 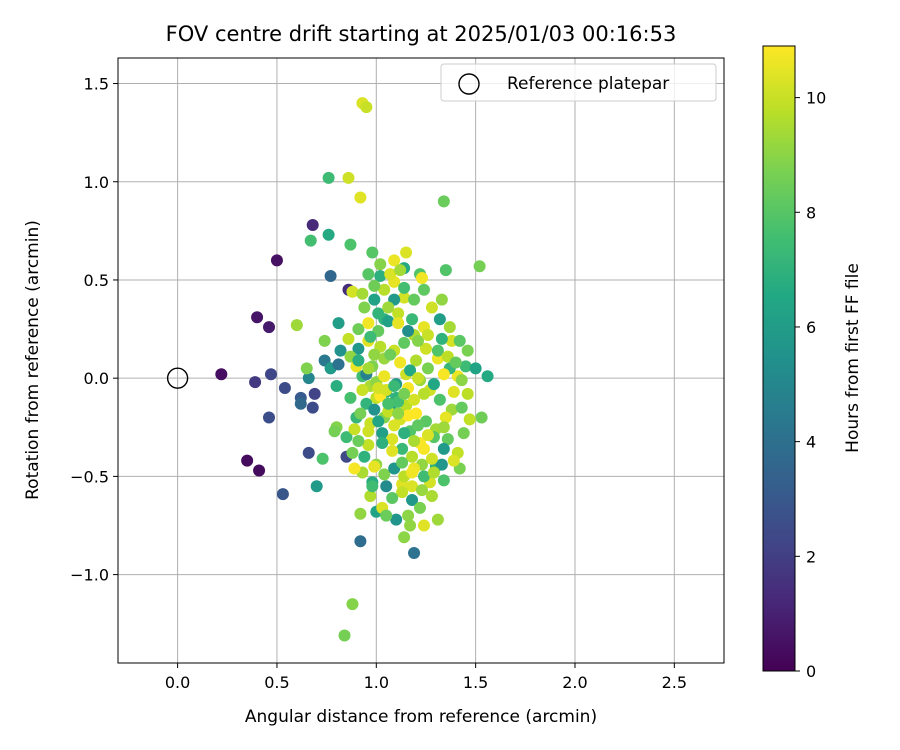 What do you see at coordinates (574, 682) in the screenshot?
I see `x-tick-label: 2.0` at bounding box center [574, 682].